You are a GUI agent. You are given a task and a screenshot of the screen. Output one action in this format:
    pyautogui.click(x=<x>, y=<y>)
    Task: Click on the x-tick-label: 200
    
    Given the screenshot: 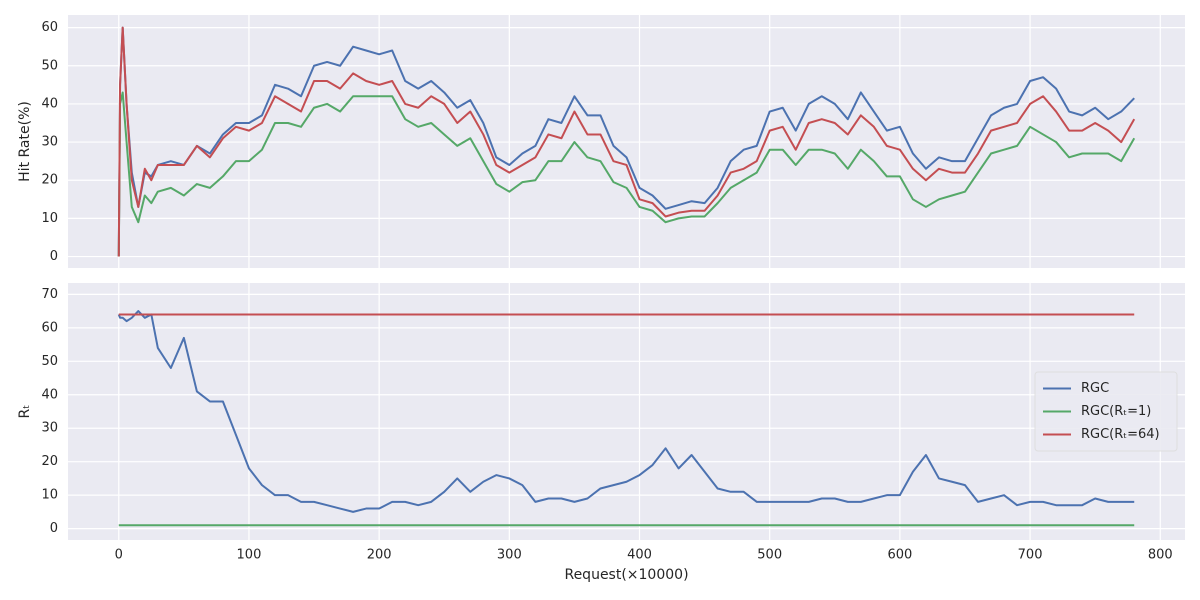 What is the action you would take?
    pyautogui.click(x=379, y=555)
    